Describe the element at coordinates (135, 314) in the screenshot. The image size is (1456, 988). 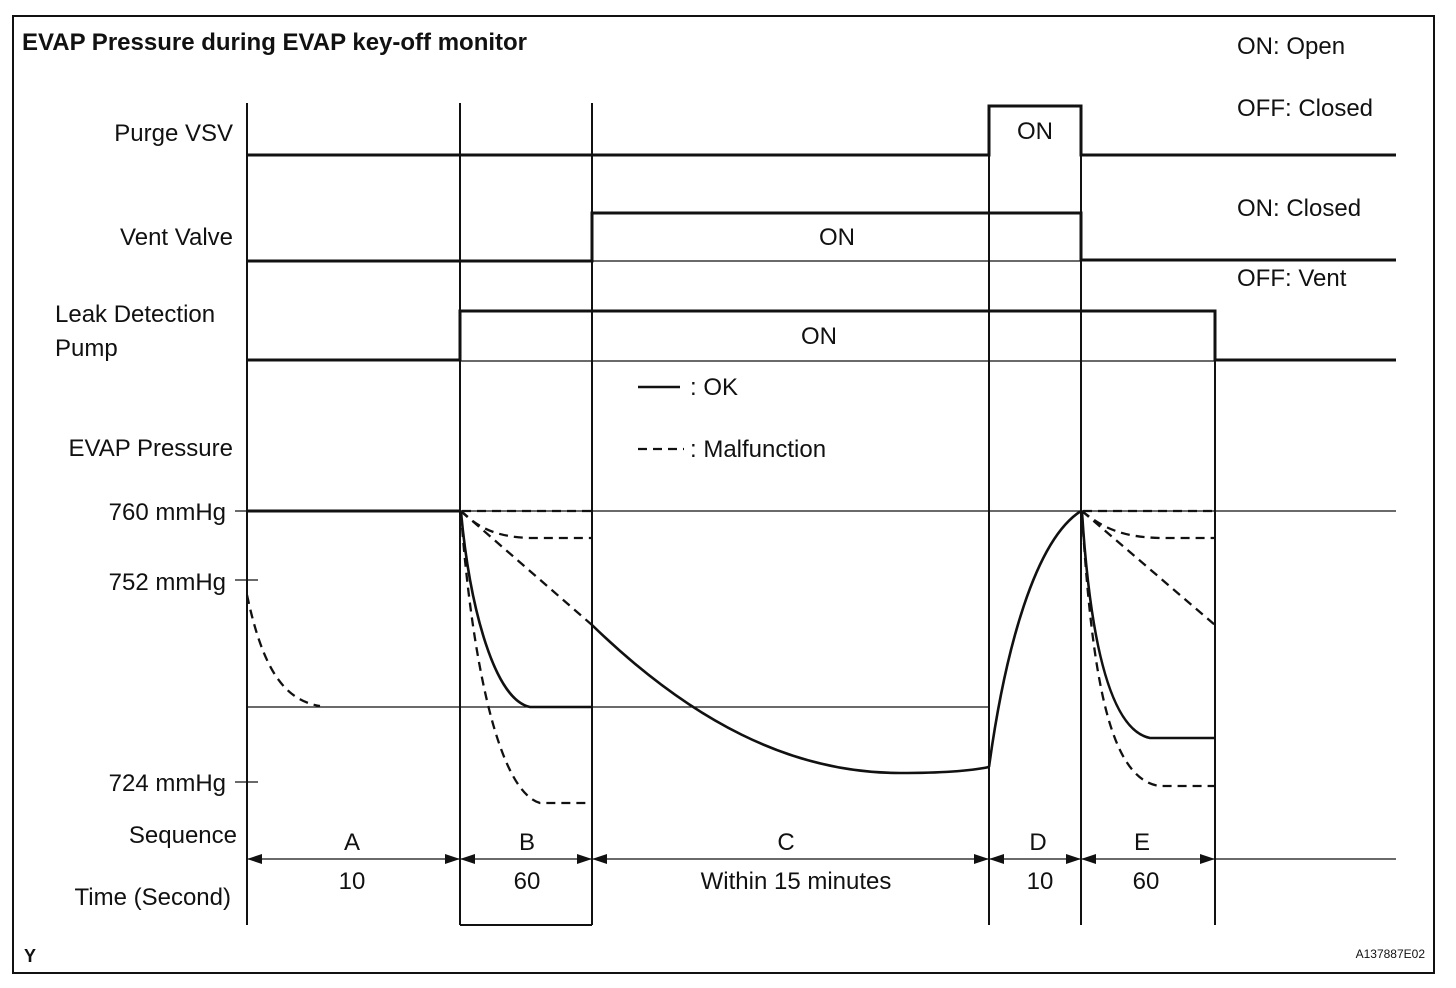
I see `row-label-leak-pump-1: Leak Detection` at that location.